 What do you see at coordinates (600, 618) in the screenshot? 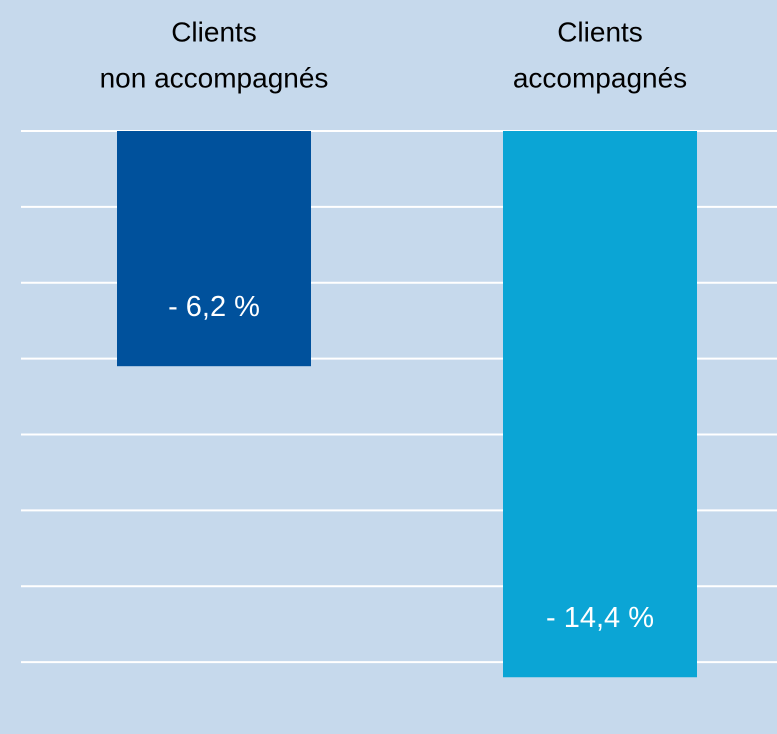
I see `value-label: - 14,4 %` at bounding box center [600, 618].